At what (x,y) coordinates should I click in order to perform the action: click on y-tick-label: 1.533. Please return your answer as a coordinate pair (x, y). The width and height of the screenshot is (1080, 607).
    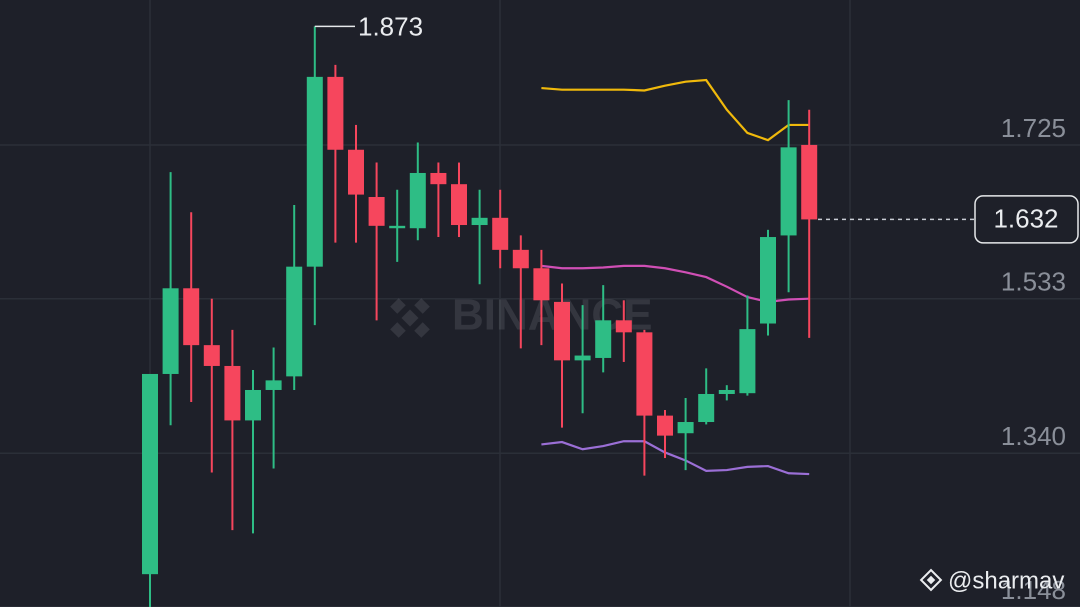
    Looking at the image, I should click on (1033, 282).